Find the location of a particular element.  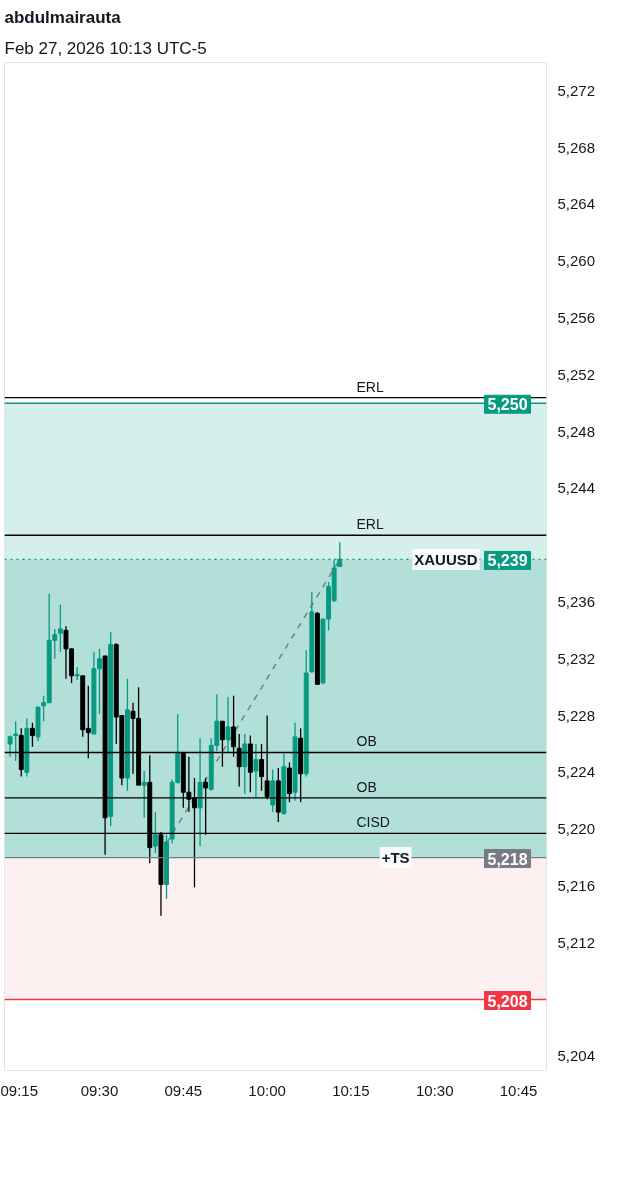

y-tick-label: 5,252 is located at coordinates (576, 374).